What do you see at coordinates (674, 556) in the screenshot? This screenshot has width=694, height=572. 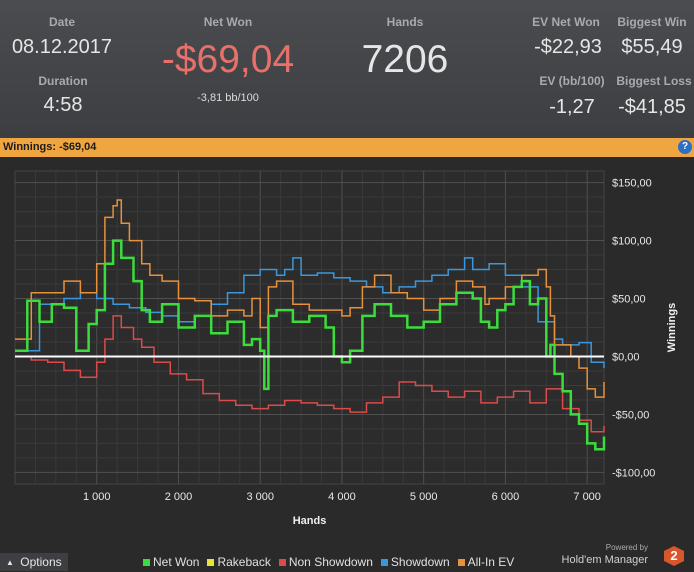 I see `brand-badge-icon: 2` at bounding box center [674, 556].